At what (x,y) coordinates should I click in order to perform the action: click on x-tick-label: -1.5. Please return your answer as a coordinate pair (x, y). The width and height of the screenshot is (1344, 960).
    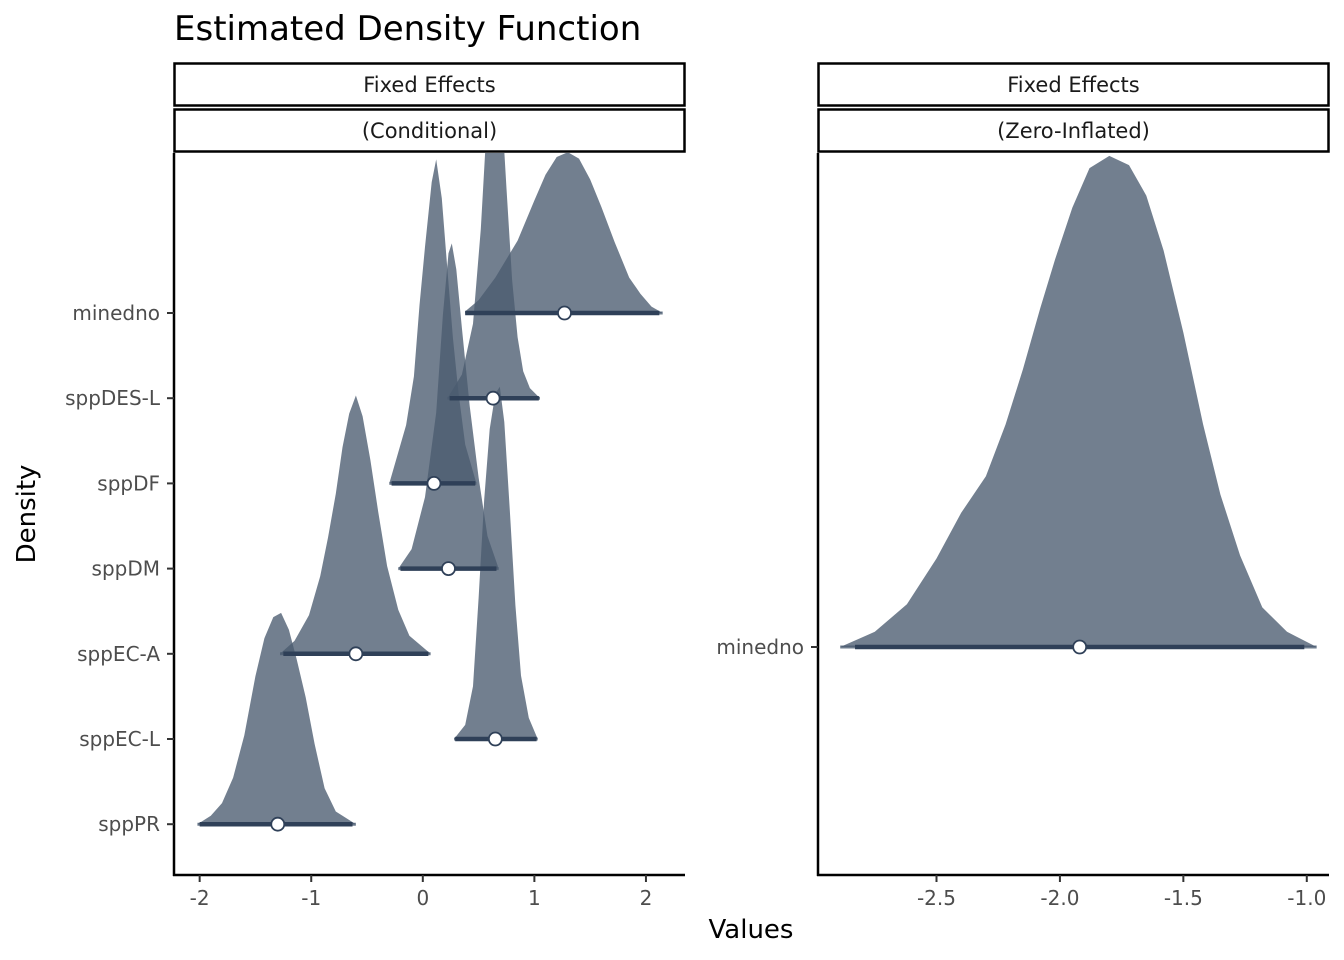
    Looking at the image, I should click on (1183, 898).